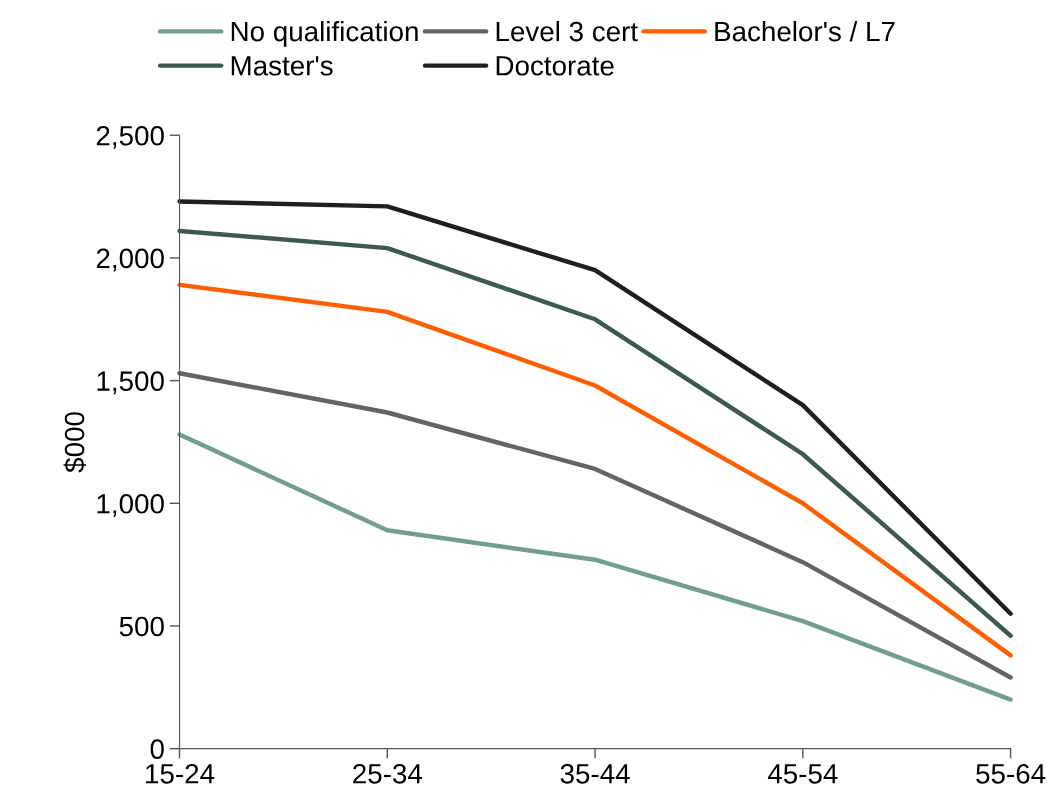  What do you see at coordinates (75, 442) in the screenshot?
I see `y-axis-title: $000` at bounding box center [75, 442].